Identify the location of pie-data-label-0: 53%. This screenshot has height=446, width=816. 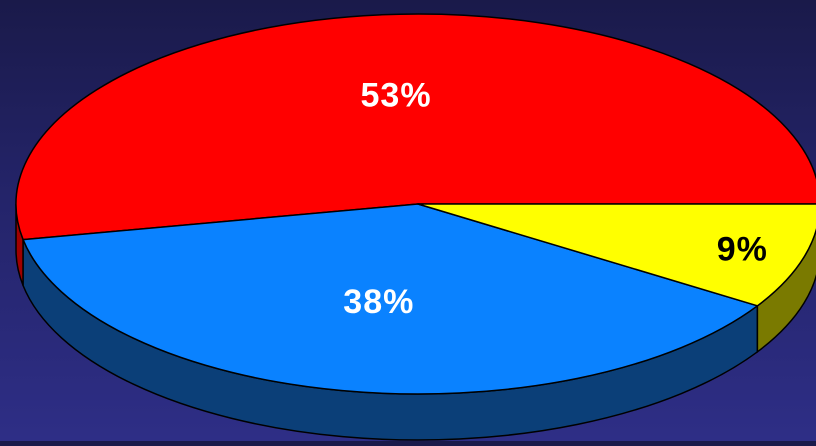
(396, 95).